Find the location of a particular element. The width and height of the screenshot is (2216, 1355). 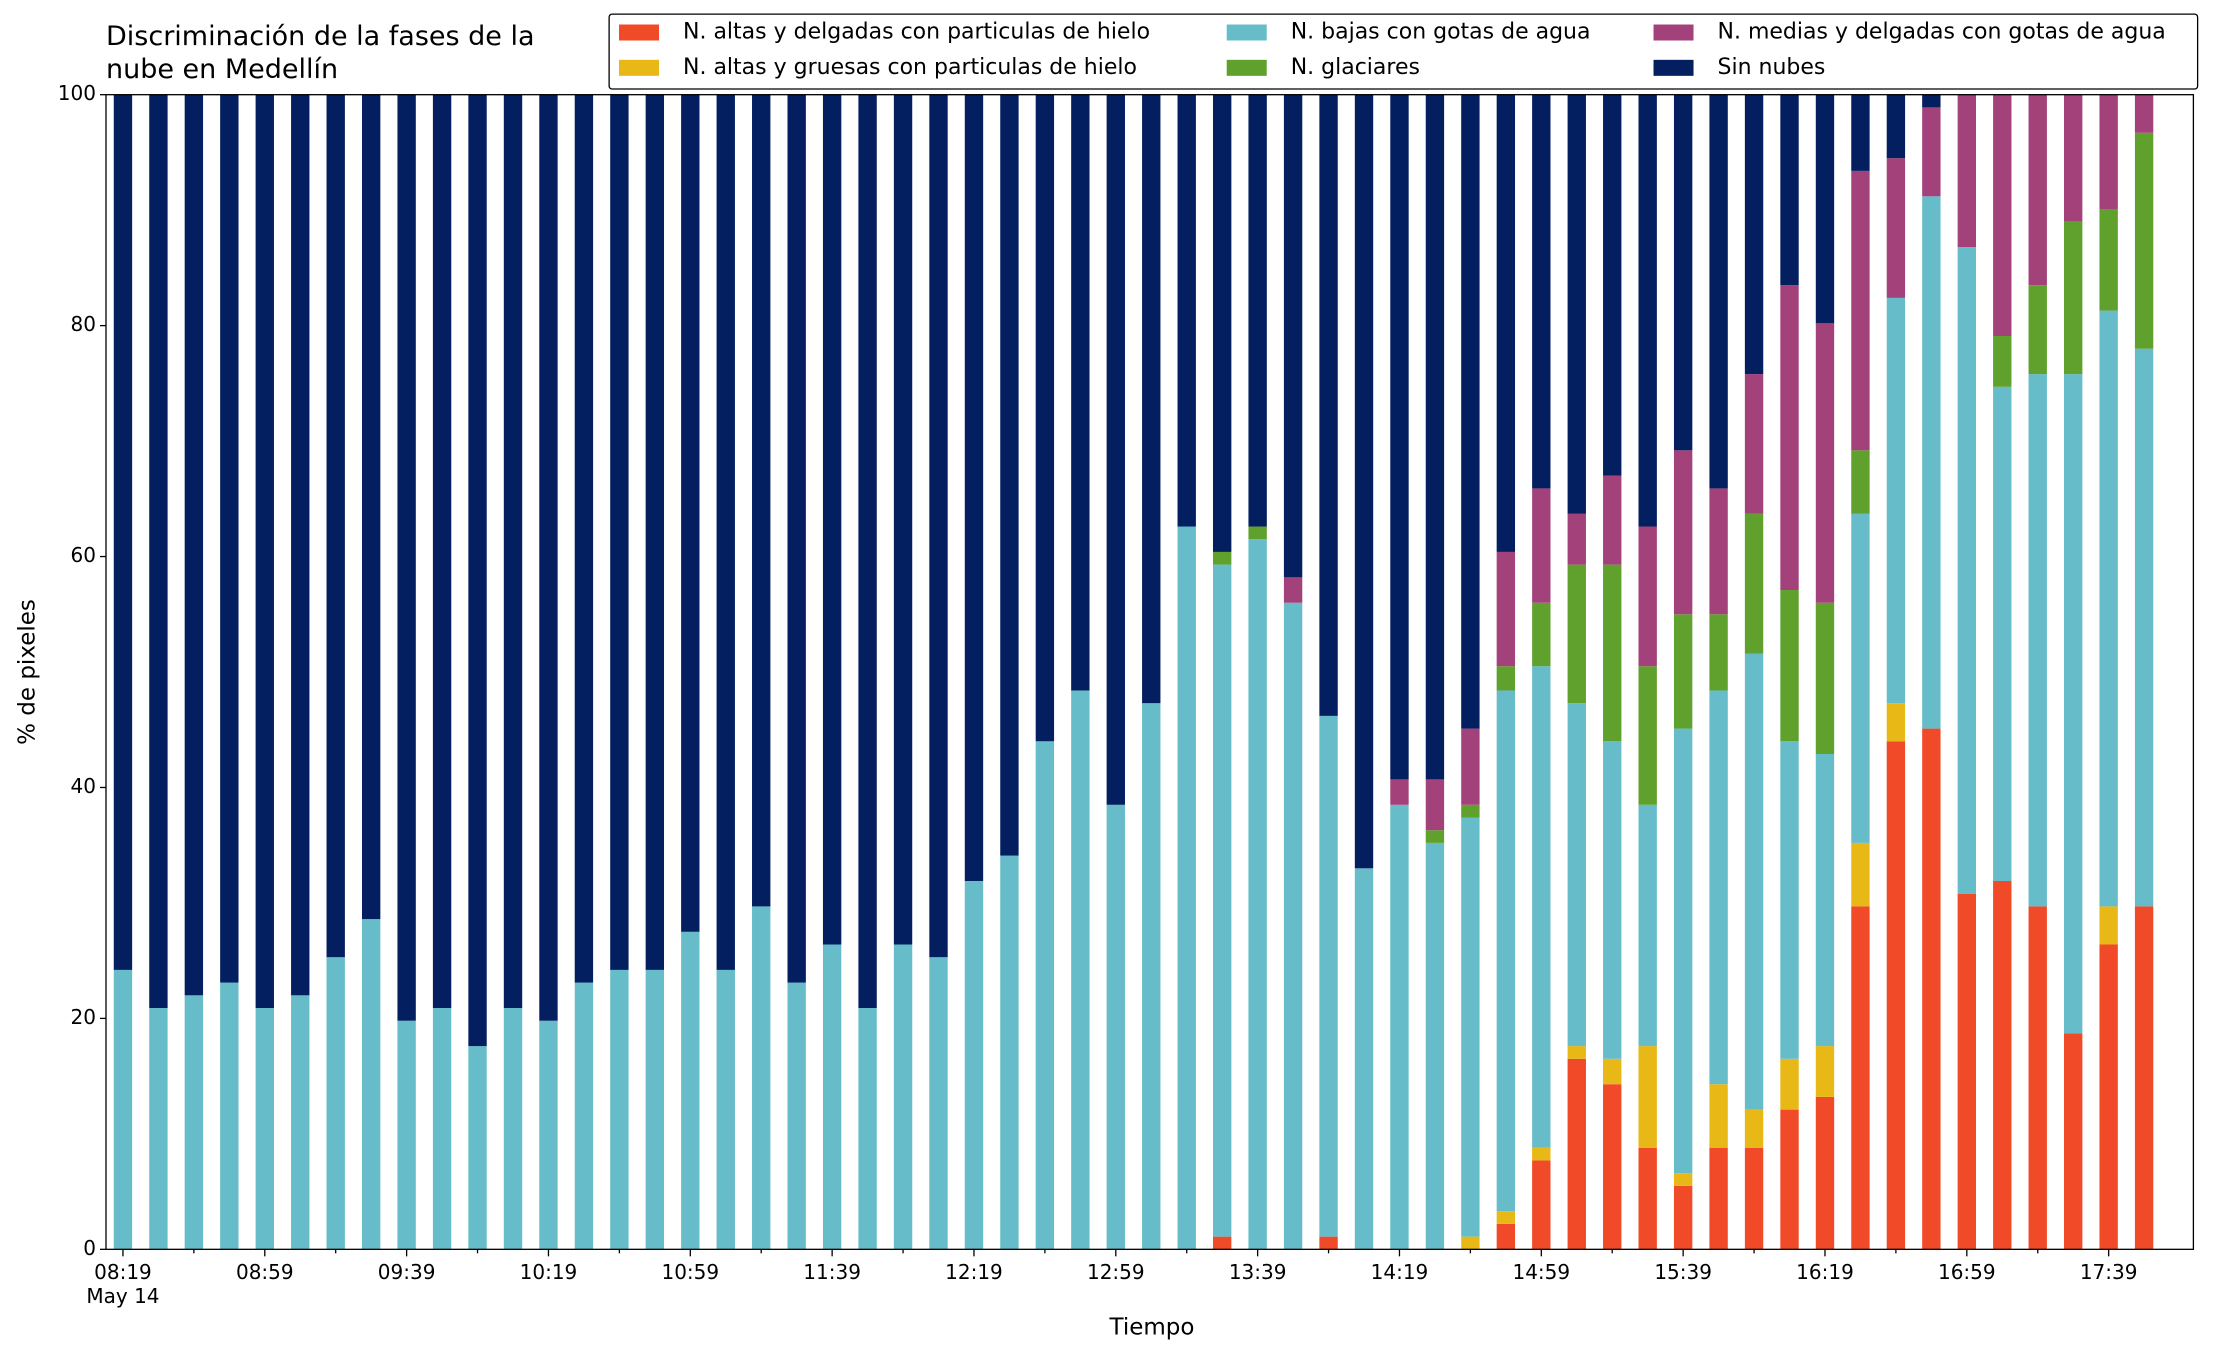

y-tick-label: 80 is located at coordinates (83, 324).